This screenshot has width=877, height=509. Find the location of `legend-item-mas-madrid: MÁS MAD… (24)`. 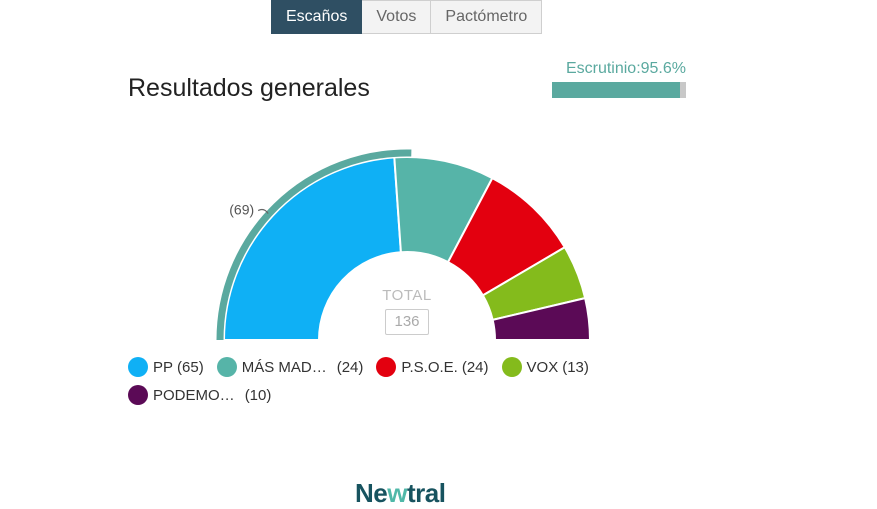

legend-item-mas-madrid: MÁS MAD… (24) is located at coordinates (290, 367).